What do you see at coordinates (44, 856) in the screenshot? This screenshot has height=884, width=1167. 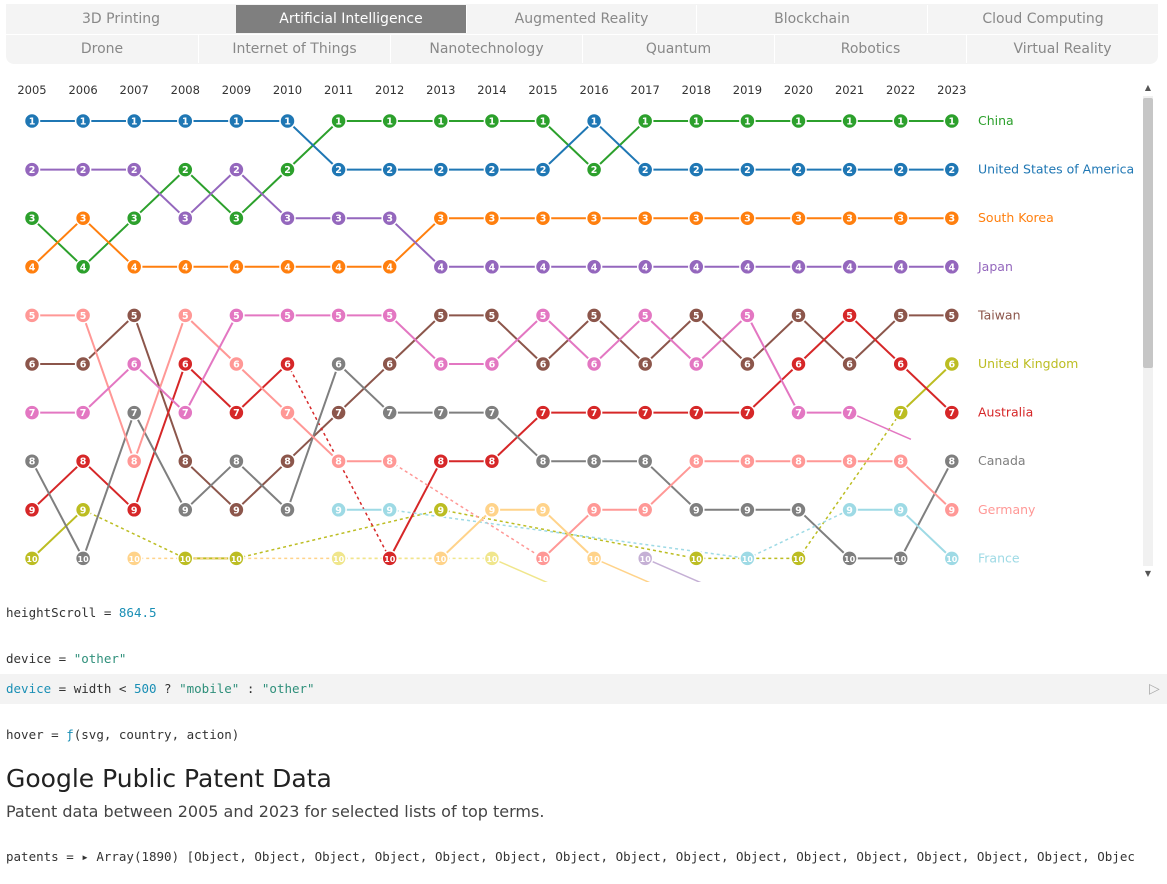 I see `cell-text: patents =` at bounding box center [44, 856].